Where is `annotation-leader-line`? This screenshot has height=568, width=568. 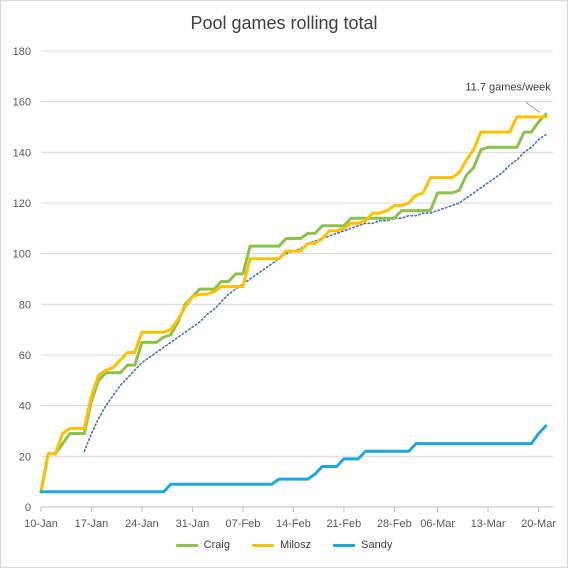
annotation-leader-line is located at coordinates (533, 107).